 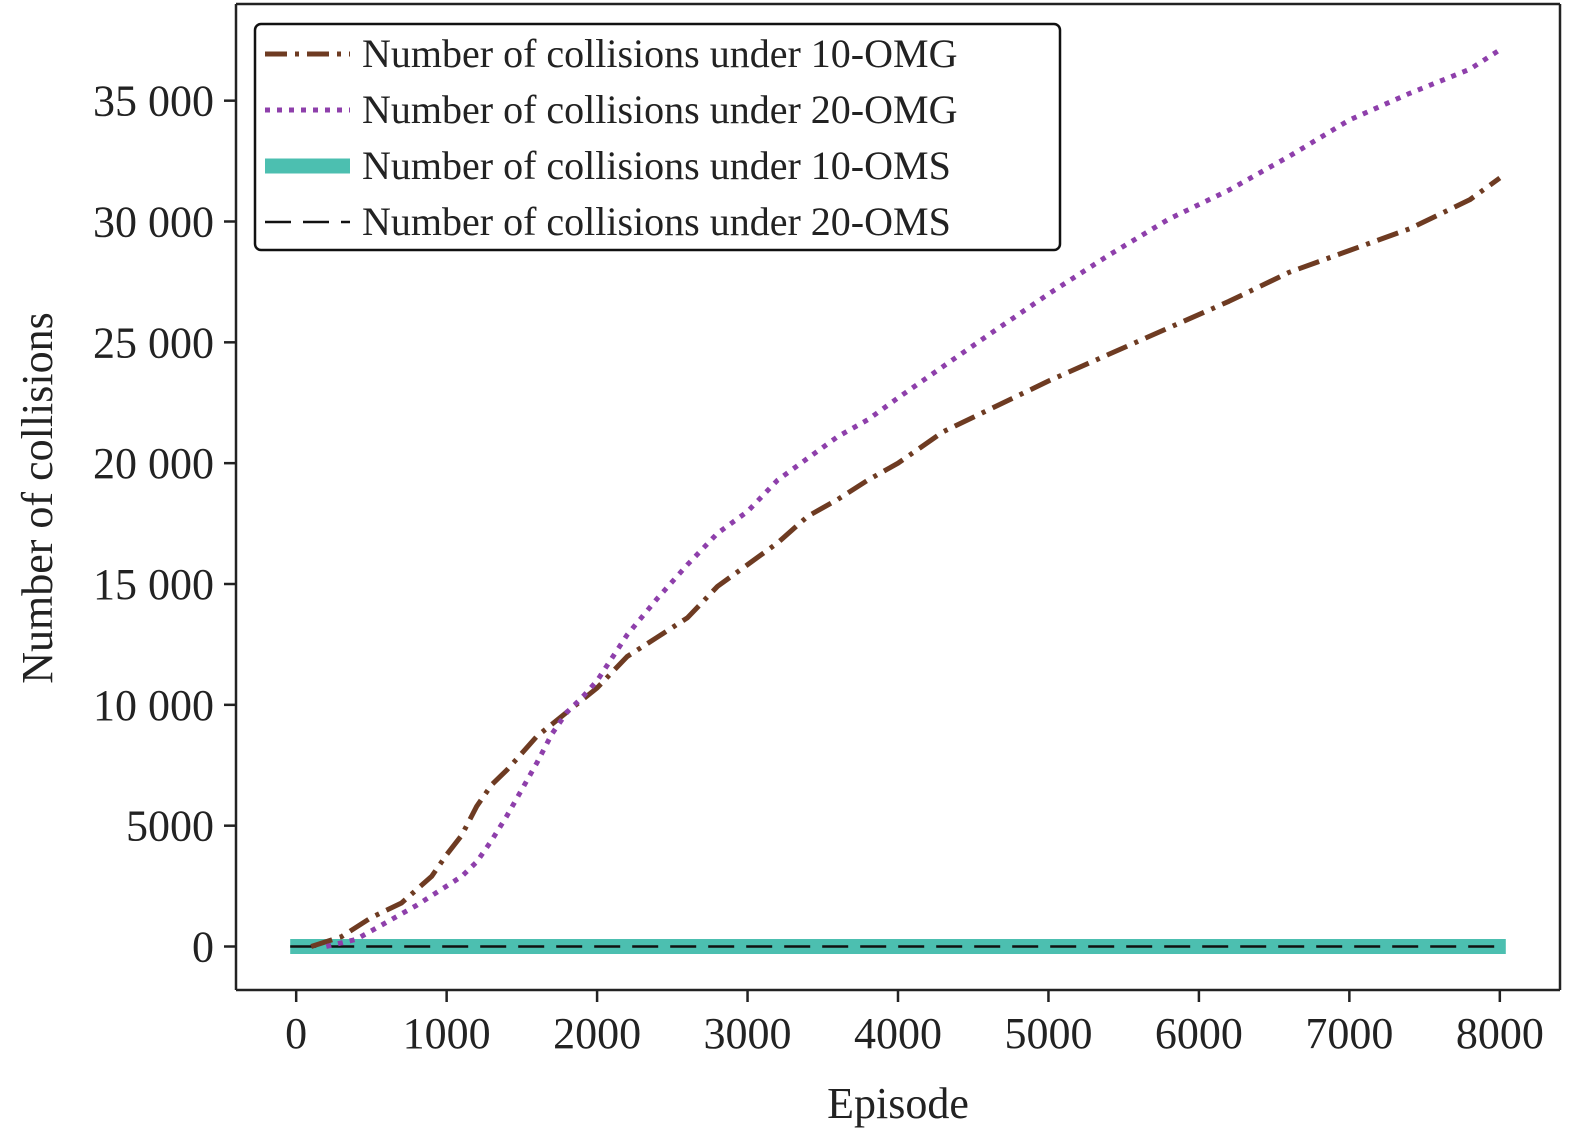 I want to click on y-tick-label: 10 000, so click(x=153, y=705).